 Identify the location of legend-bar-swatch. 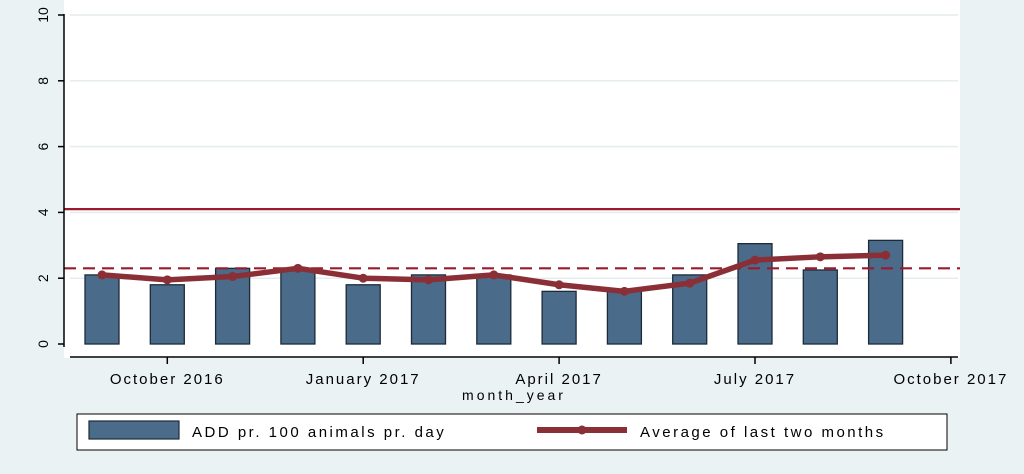
(134, 430).